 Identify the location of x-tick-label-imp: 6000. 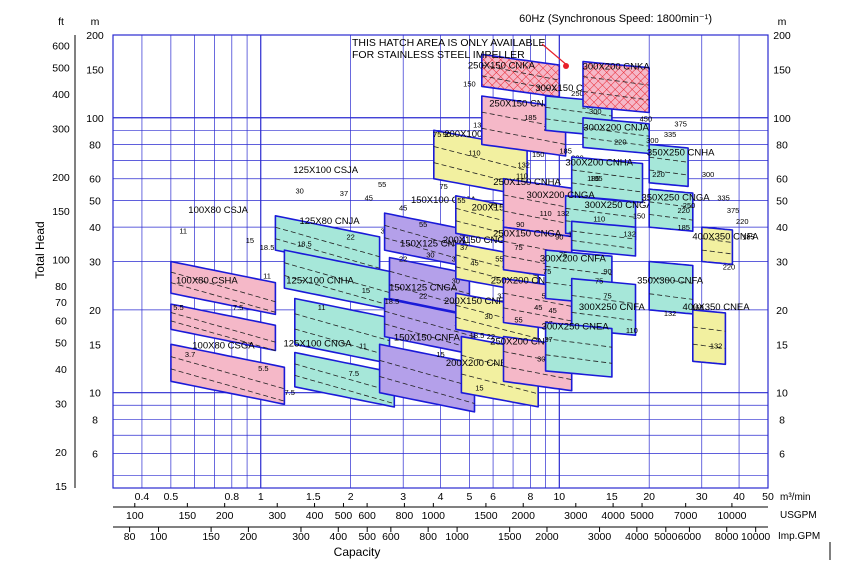
(690, 537).